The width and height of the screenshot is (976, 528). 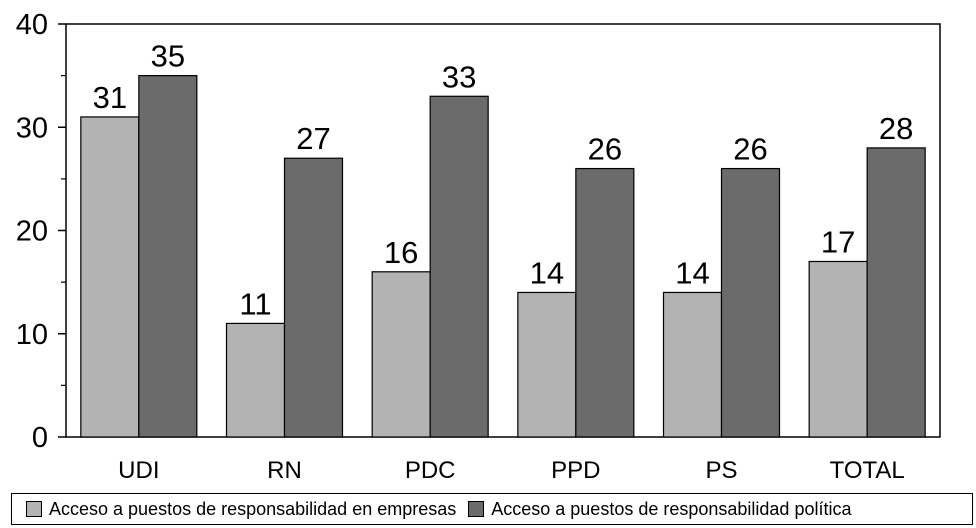 I want to click on y-tick-label: 0, so click(x=40, y=438).